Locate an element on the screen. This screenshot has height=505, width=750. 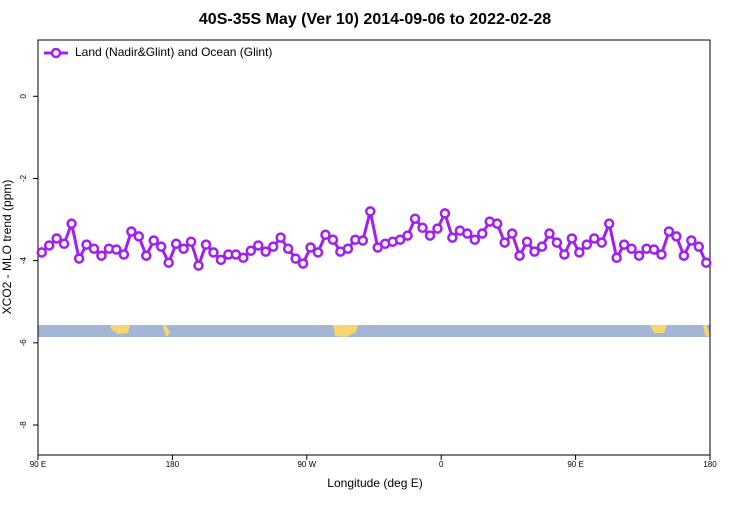
x-tick-label: 0 is located at coordinates (441, 464).